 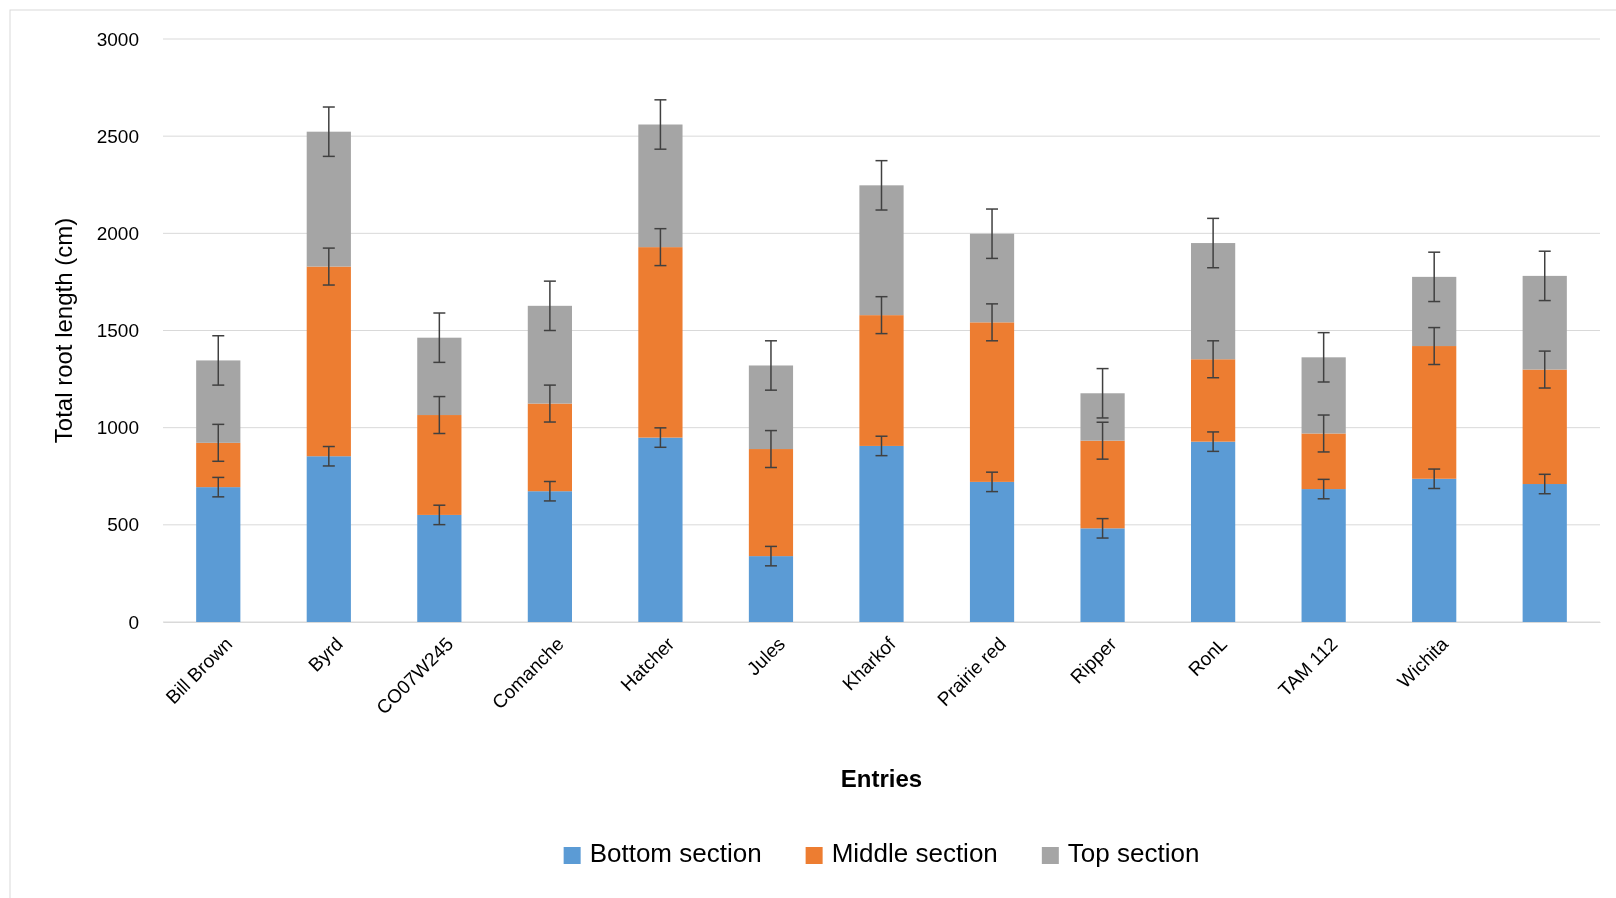 I want to click on y-tick-label: 1000, so click(x=117, y=428).